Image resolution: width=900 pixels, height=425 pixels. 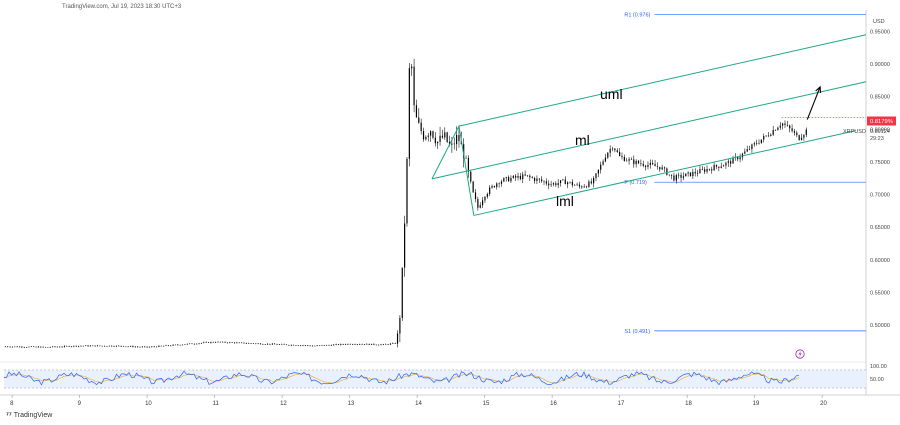 I want to click on pivot-label-2: S1 (0.491), so click(x=637, y=332).